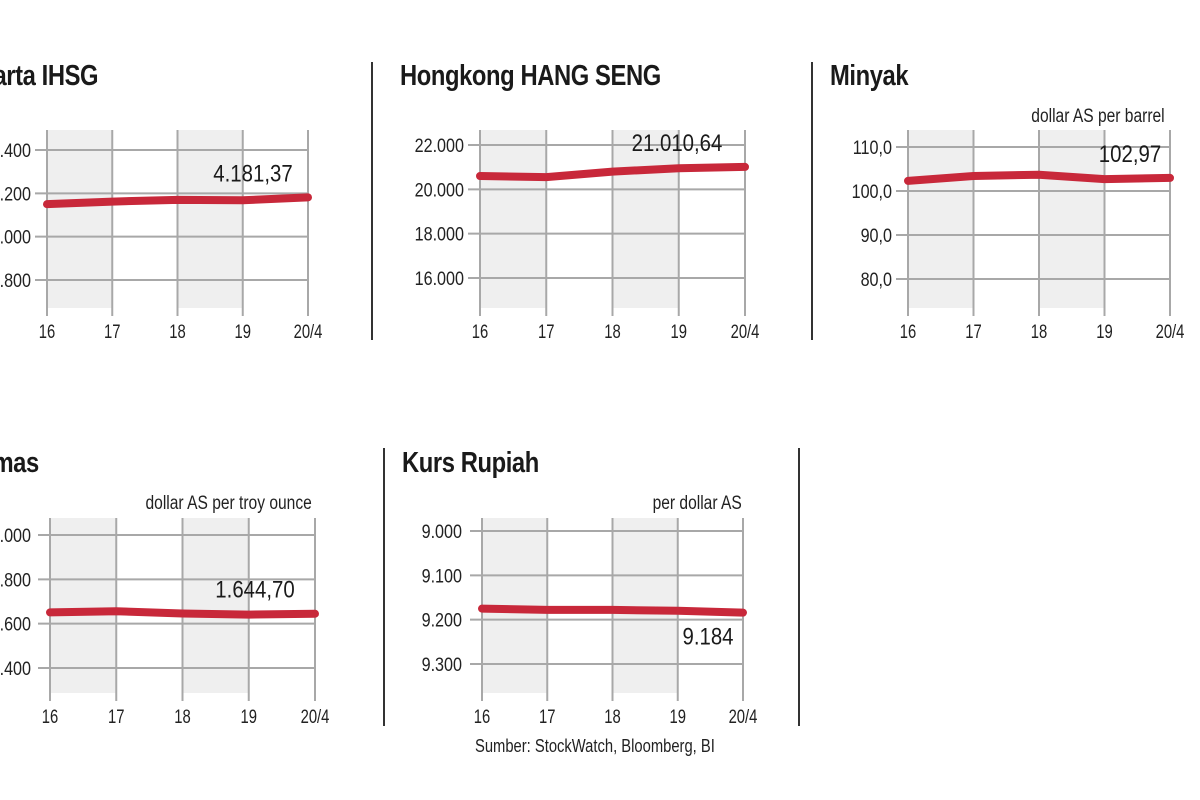 The image size is (1200, 800). I want to click on y-tick-label: 16.000, so click(440, 279).